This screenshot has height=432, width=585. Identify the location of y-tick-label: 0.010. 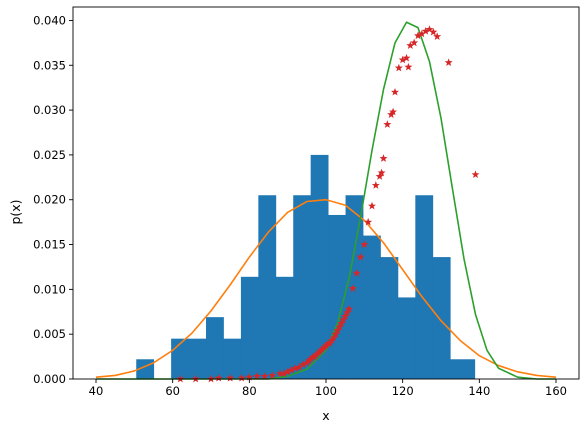
(49, 289).